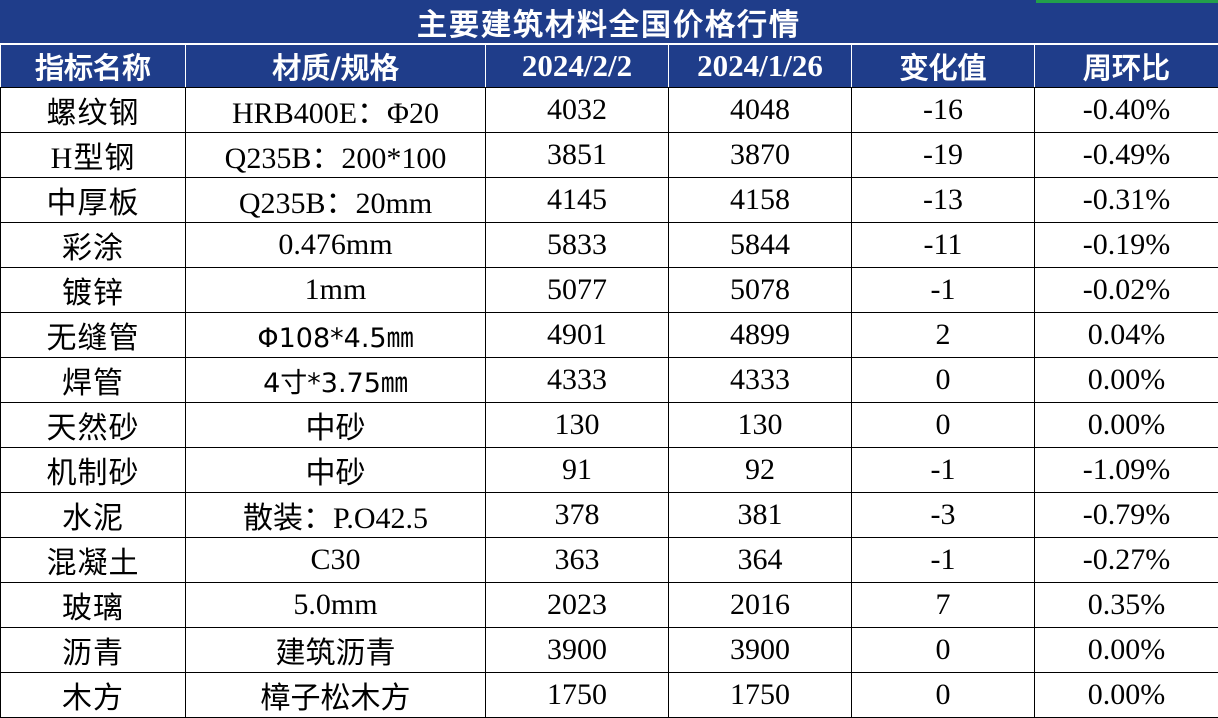 Image resolution: width=1218 pixels, height=718 pixels. What do you see at coordinates (1126, 560) in the screenshot?
I see `cell-wow: -0.27%` at bounding box center [1126, 560].